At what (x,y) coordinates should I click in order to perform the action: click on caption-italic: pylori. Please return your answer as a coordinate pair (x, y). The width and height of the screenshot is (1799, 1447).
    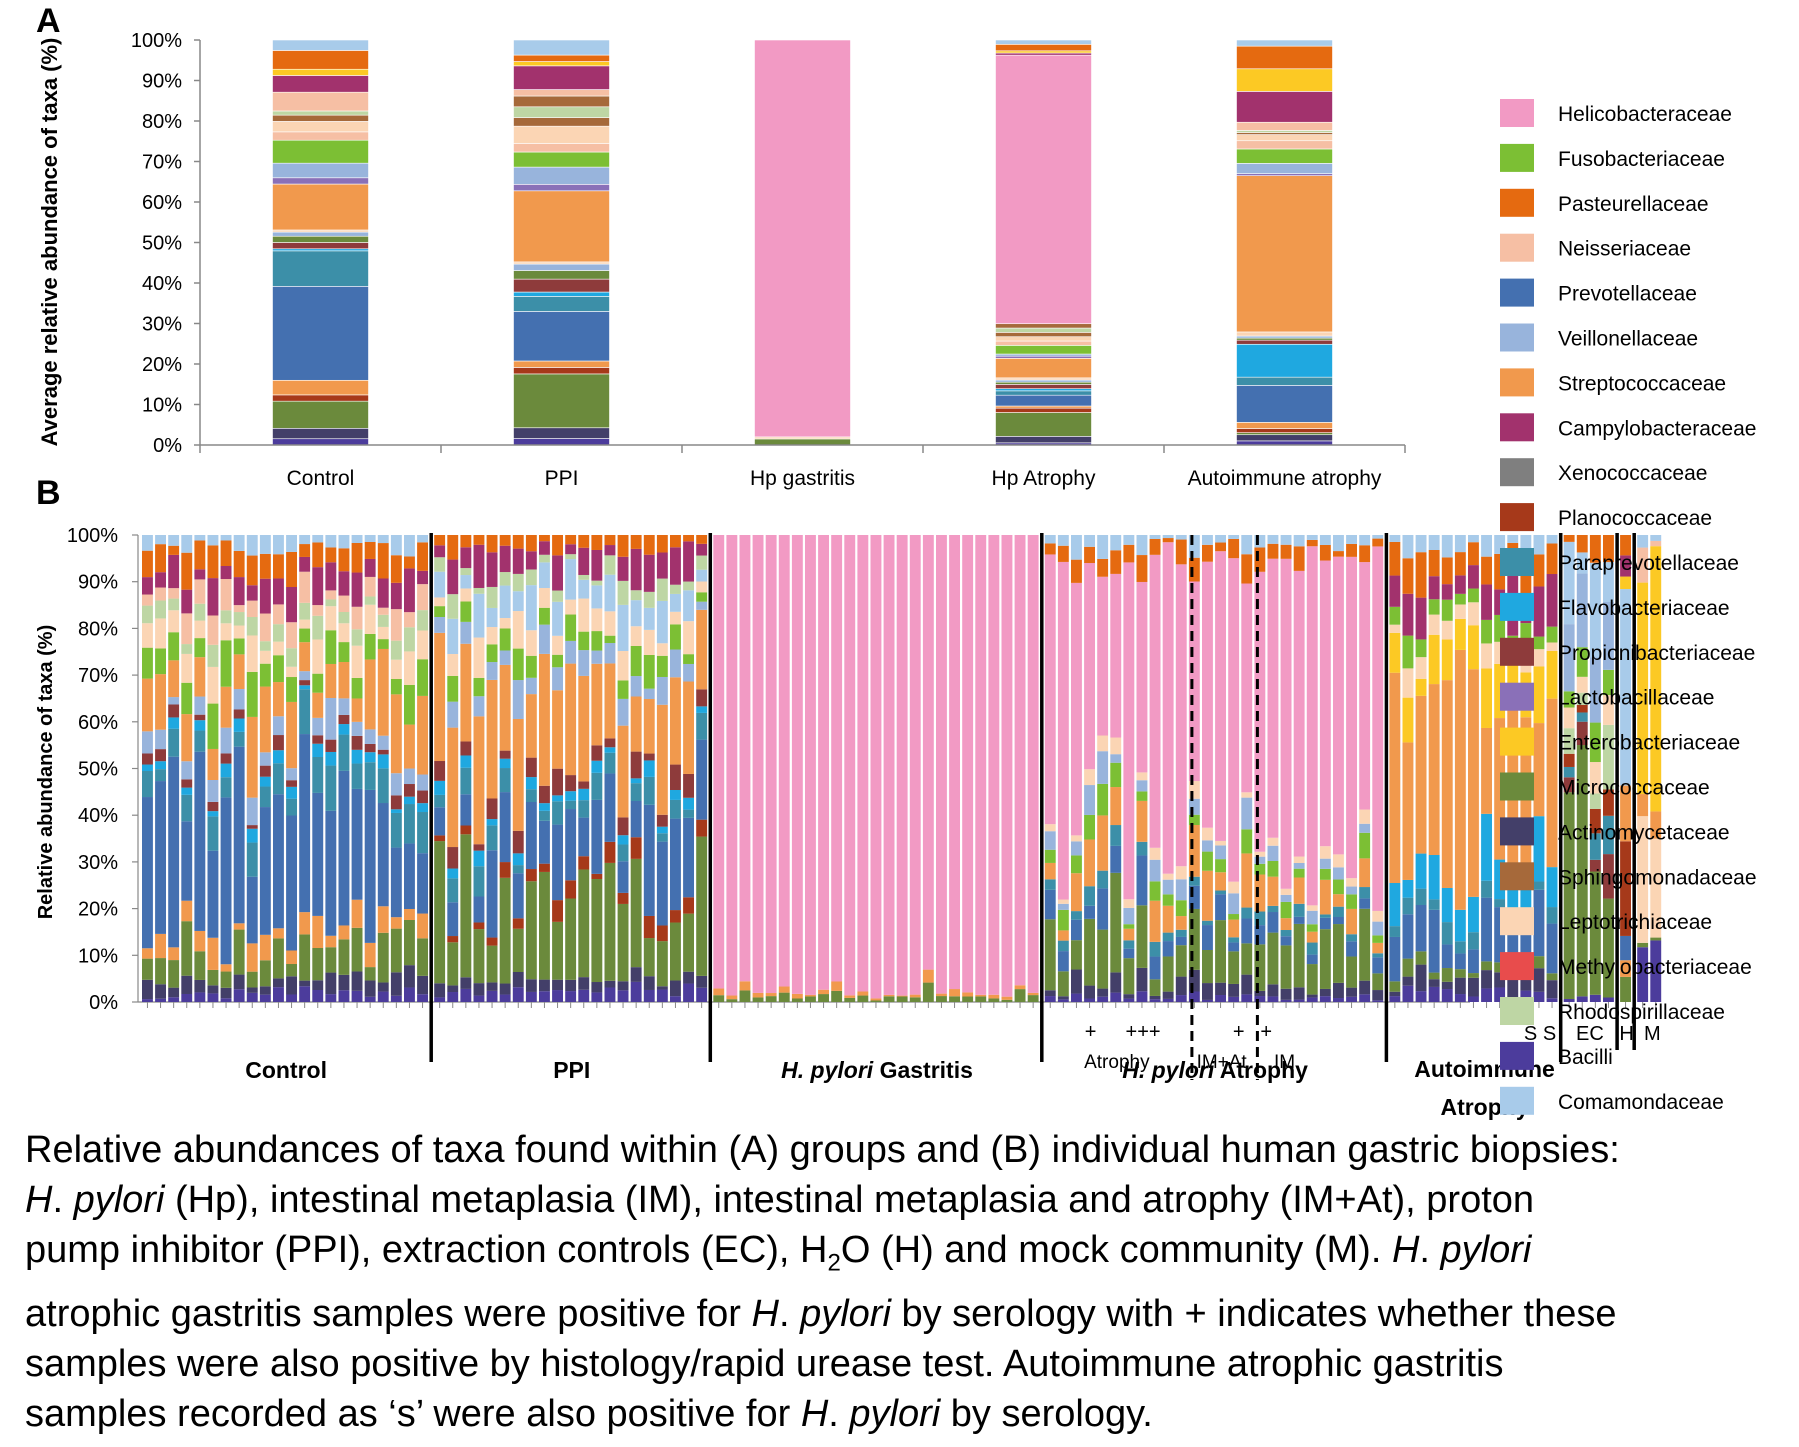
    Looking at the image, I should click on (119, 1200).